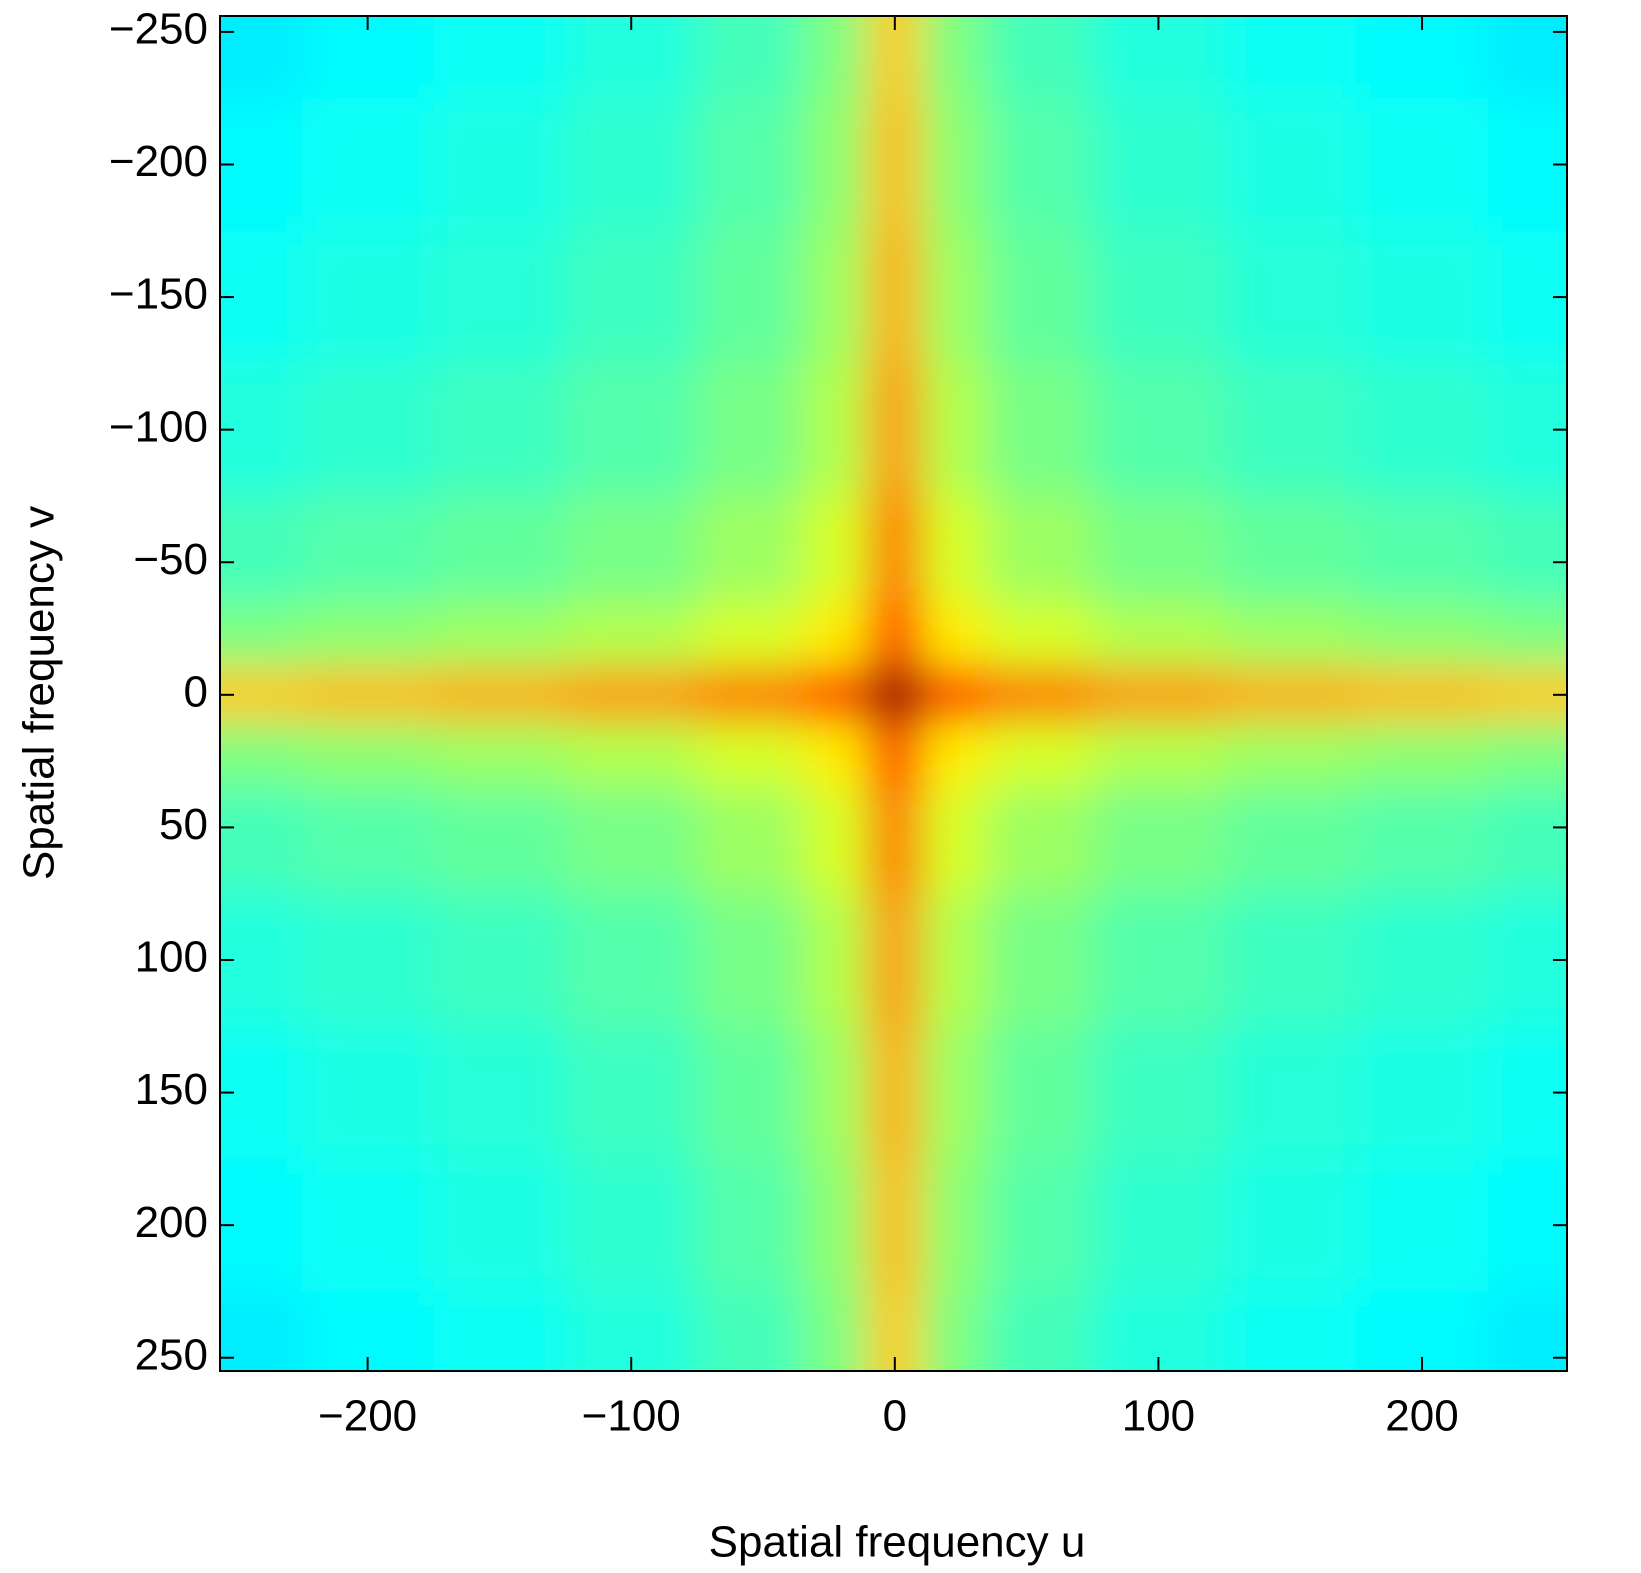 The width and height of the screenshot is (1641, 1573). Describe the element at coordinates (39, 693) in the screenshot. I see `y-axis-label: Spatial frequency v` at that location.